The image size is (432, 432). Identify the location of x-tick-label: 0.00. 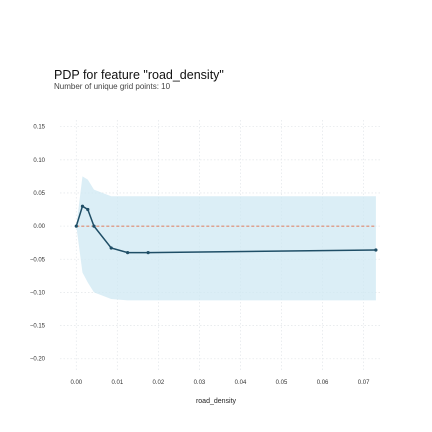
(76, 383).